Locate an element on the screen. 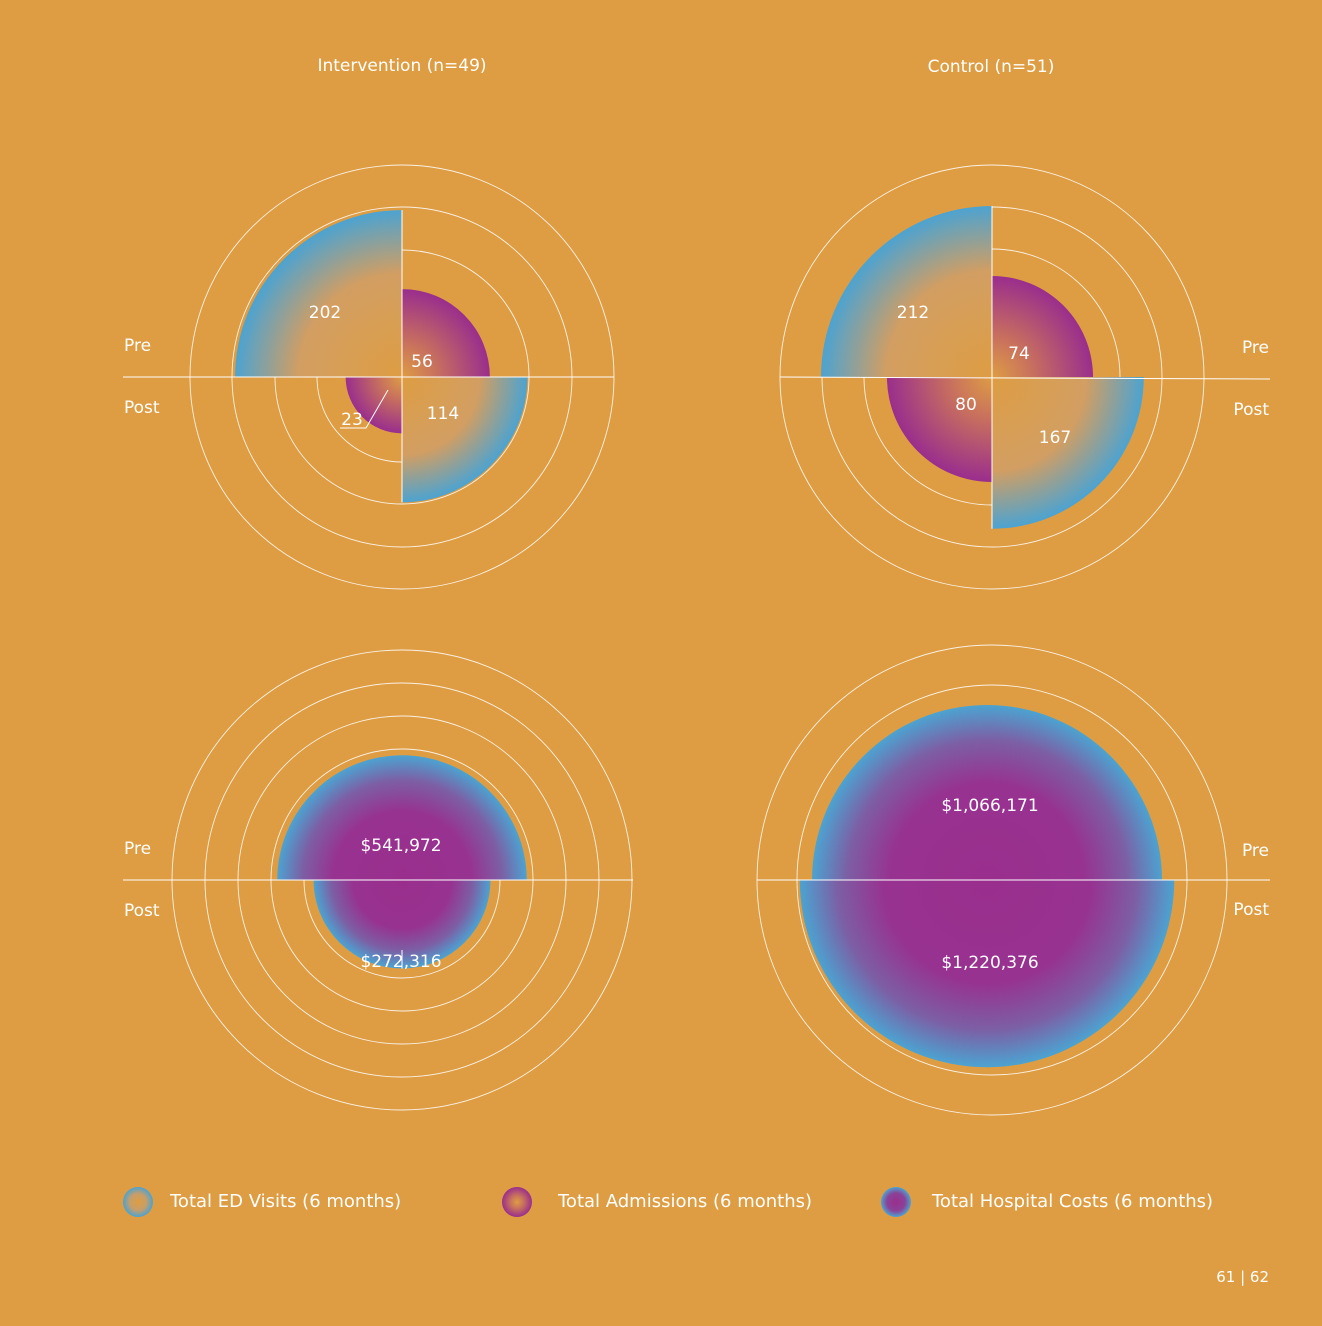  legend-admissions-label: Total Admissions (6 months) is located at coordinates (684, 1201).